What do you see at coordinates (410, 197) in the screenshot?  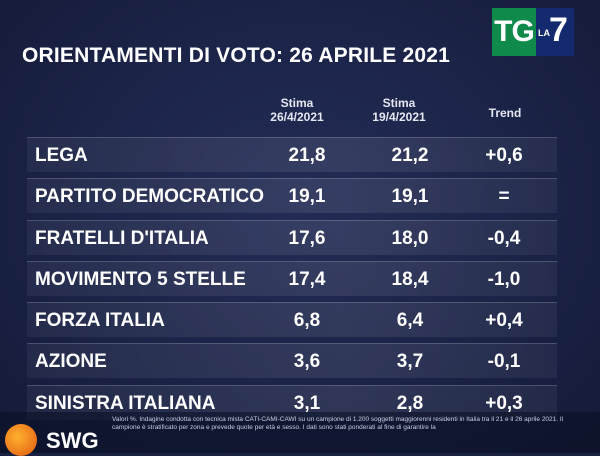 I see `previous-value: 19,1` at bounding box center [410, 197].